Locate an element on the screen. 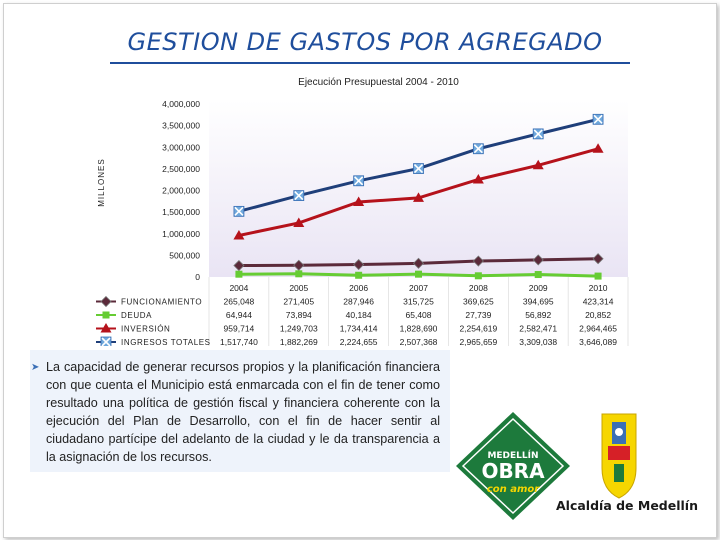 The width and height of the screenshot is (720, 540). logo-text-con-amor: con amor is located at coordinates (513, 489).